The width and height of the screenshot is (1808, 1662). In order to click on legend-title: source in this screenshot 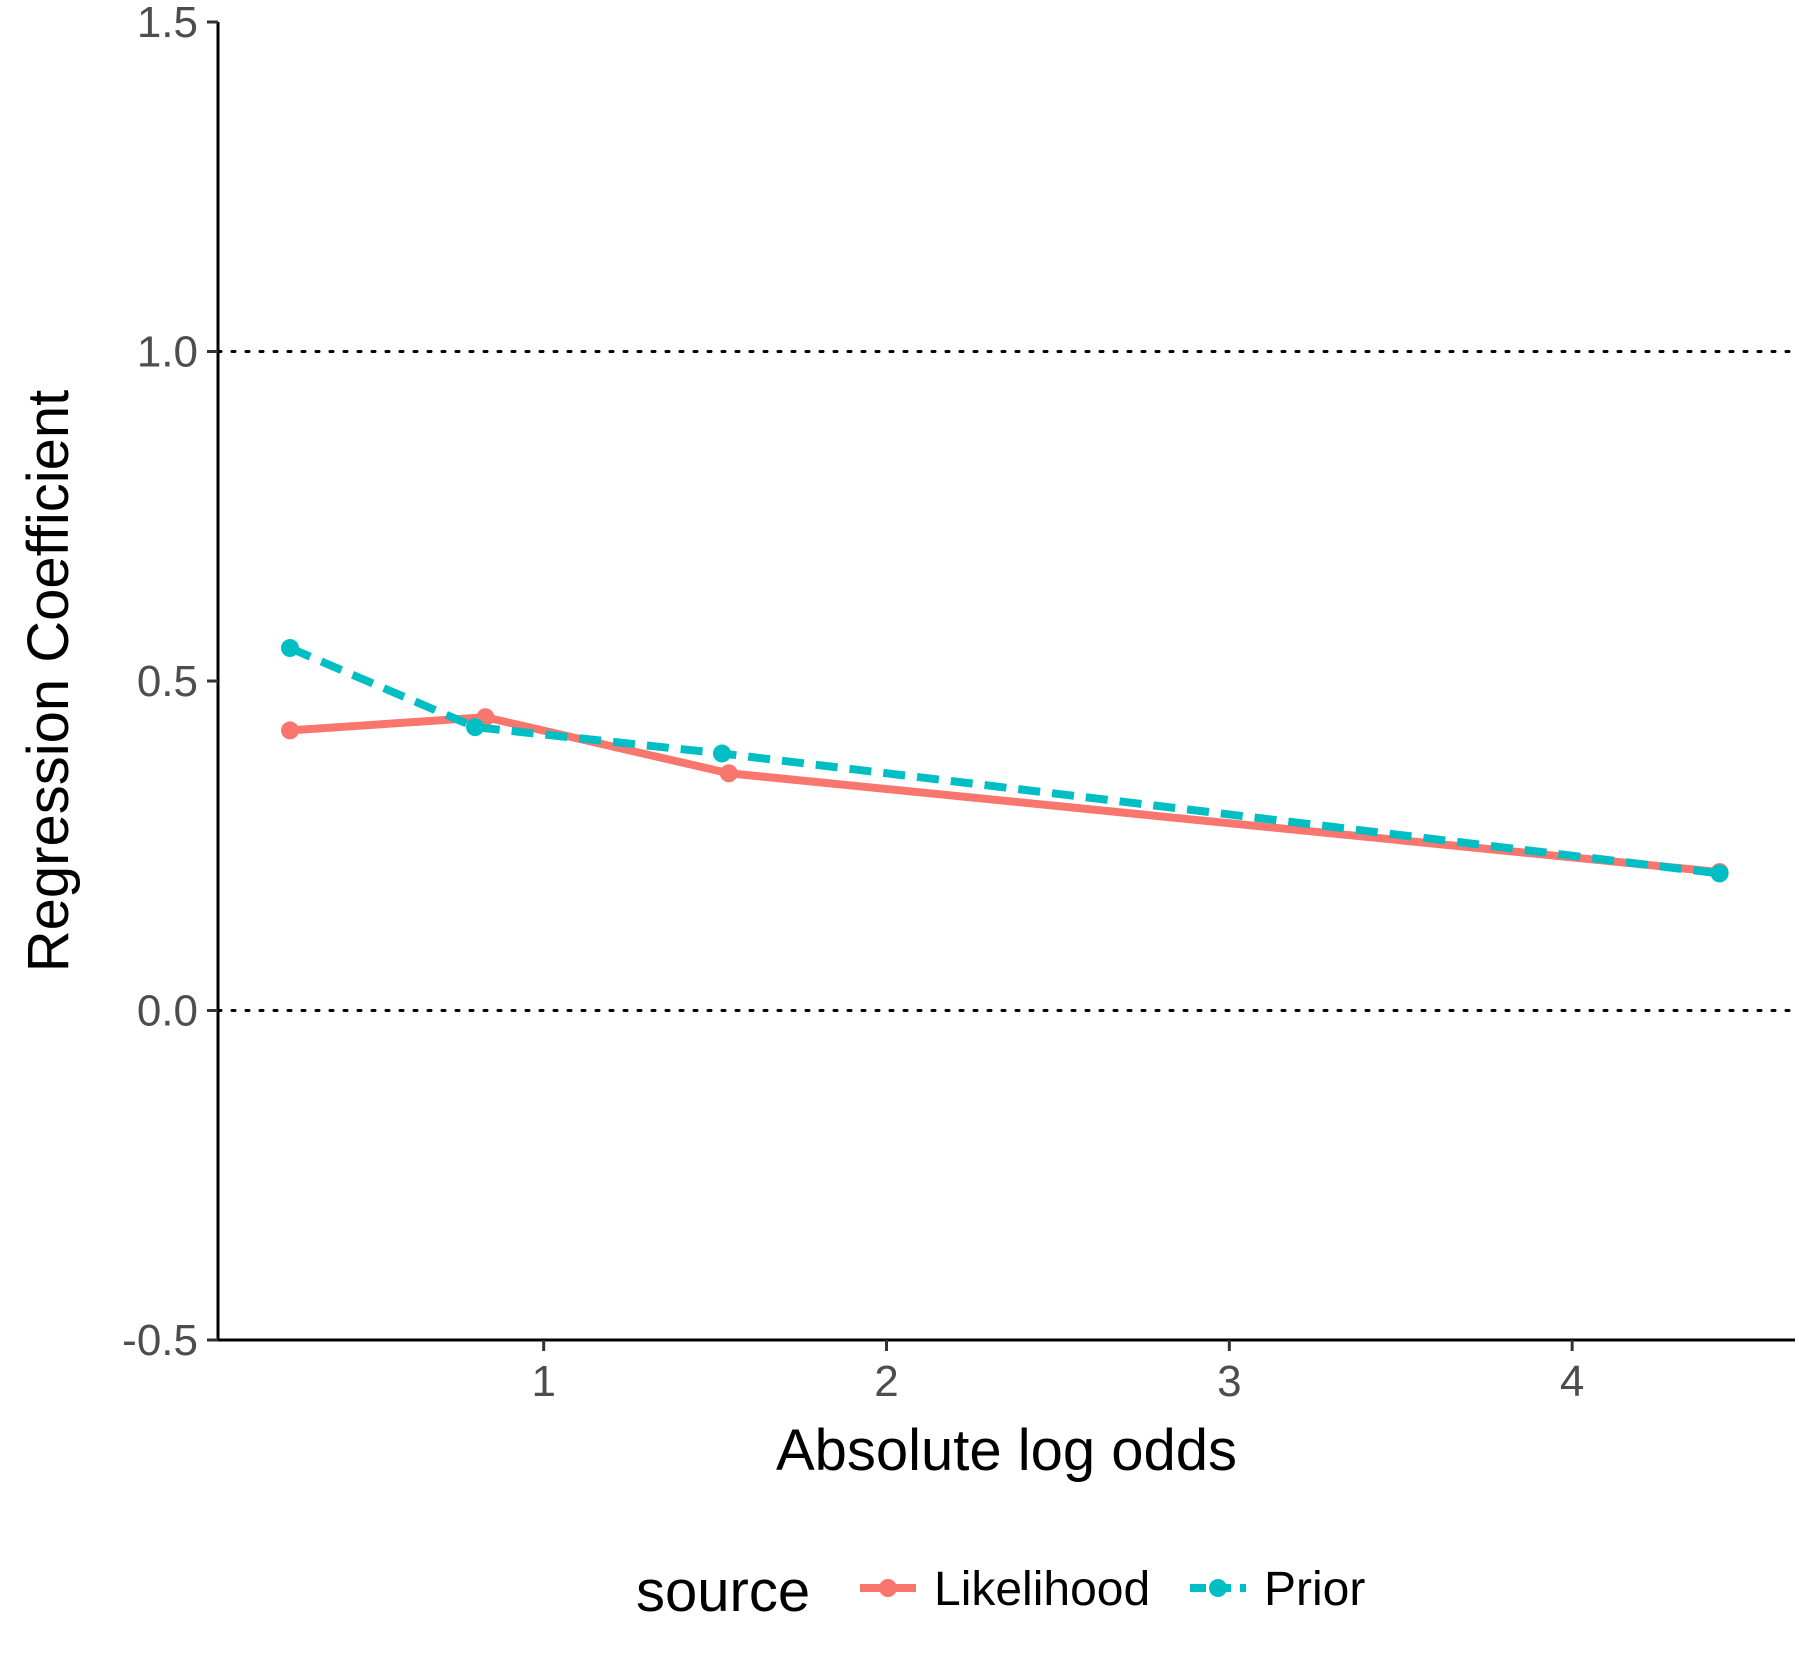, I will do `click(723, 1591)`.